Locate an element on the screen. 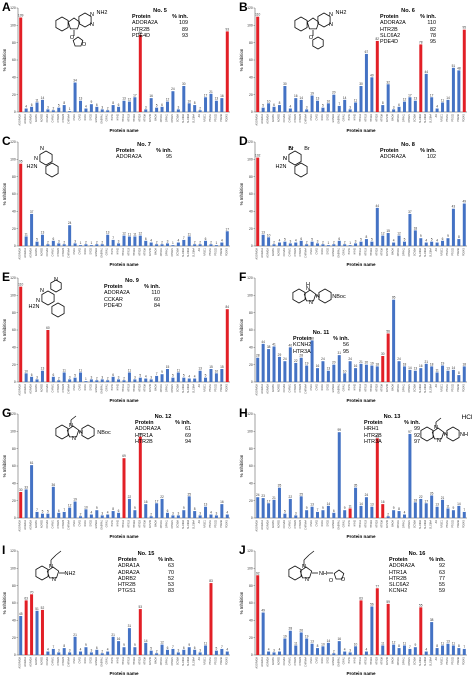 The image size is (474, 684). data-label: 12 is located at coordinates (141, 234).